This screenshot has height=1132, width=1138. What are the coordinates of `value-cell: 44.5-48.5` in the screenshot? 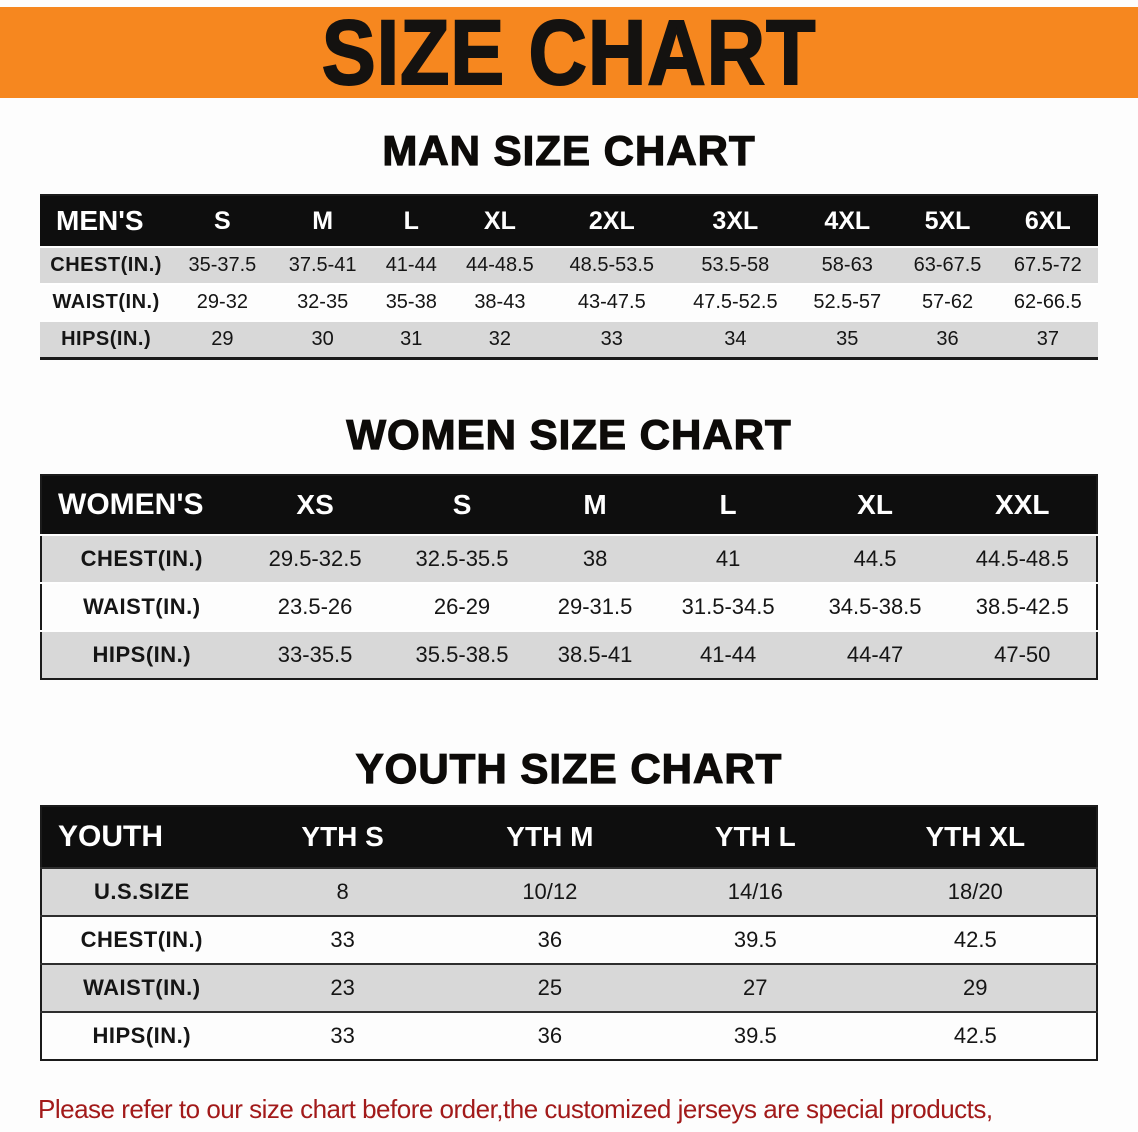 It's located at (1022, 559).